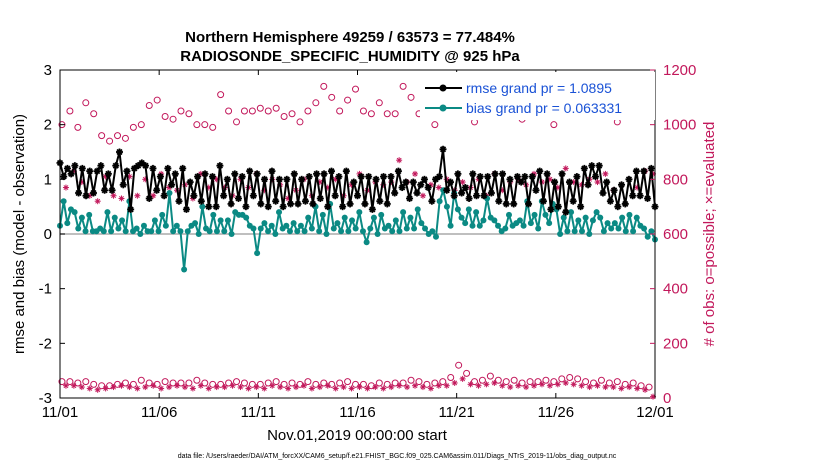 This screenshot has width=830, height=470. What do you see at coordinates (48, 179) in the screenshot?
I see `y-tick-label: 1` at bounding box center [48, 179].